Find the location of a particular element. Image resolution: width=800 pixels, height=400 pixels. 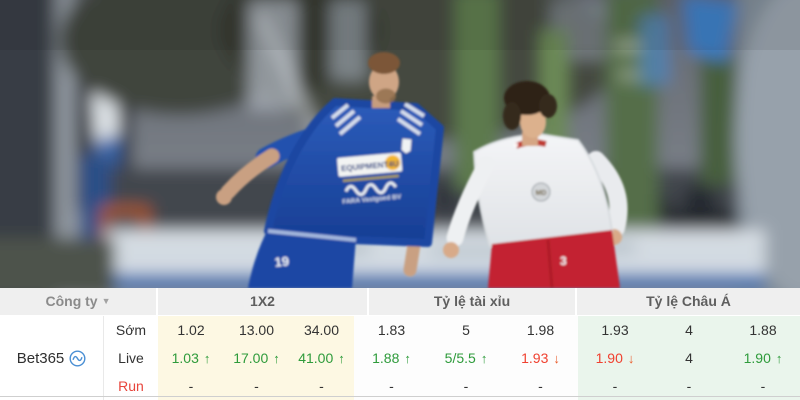

row-label-early: Sớm is located at coordinates (131, 330).